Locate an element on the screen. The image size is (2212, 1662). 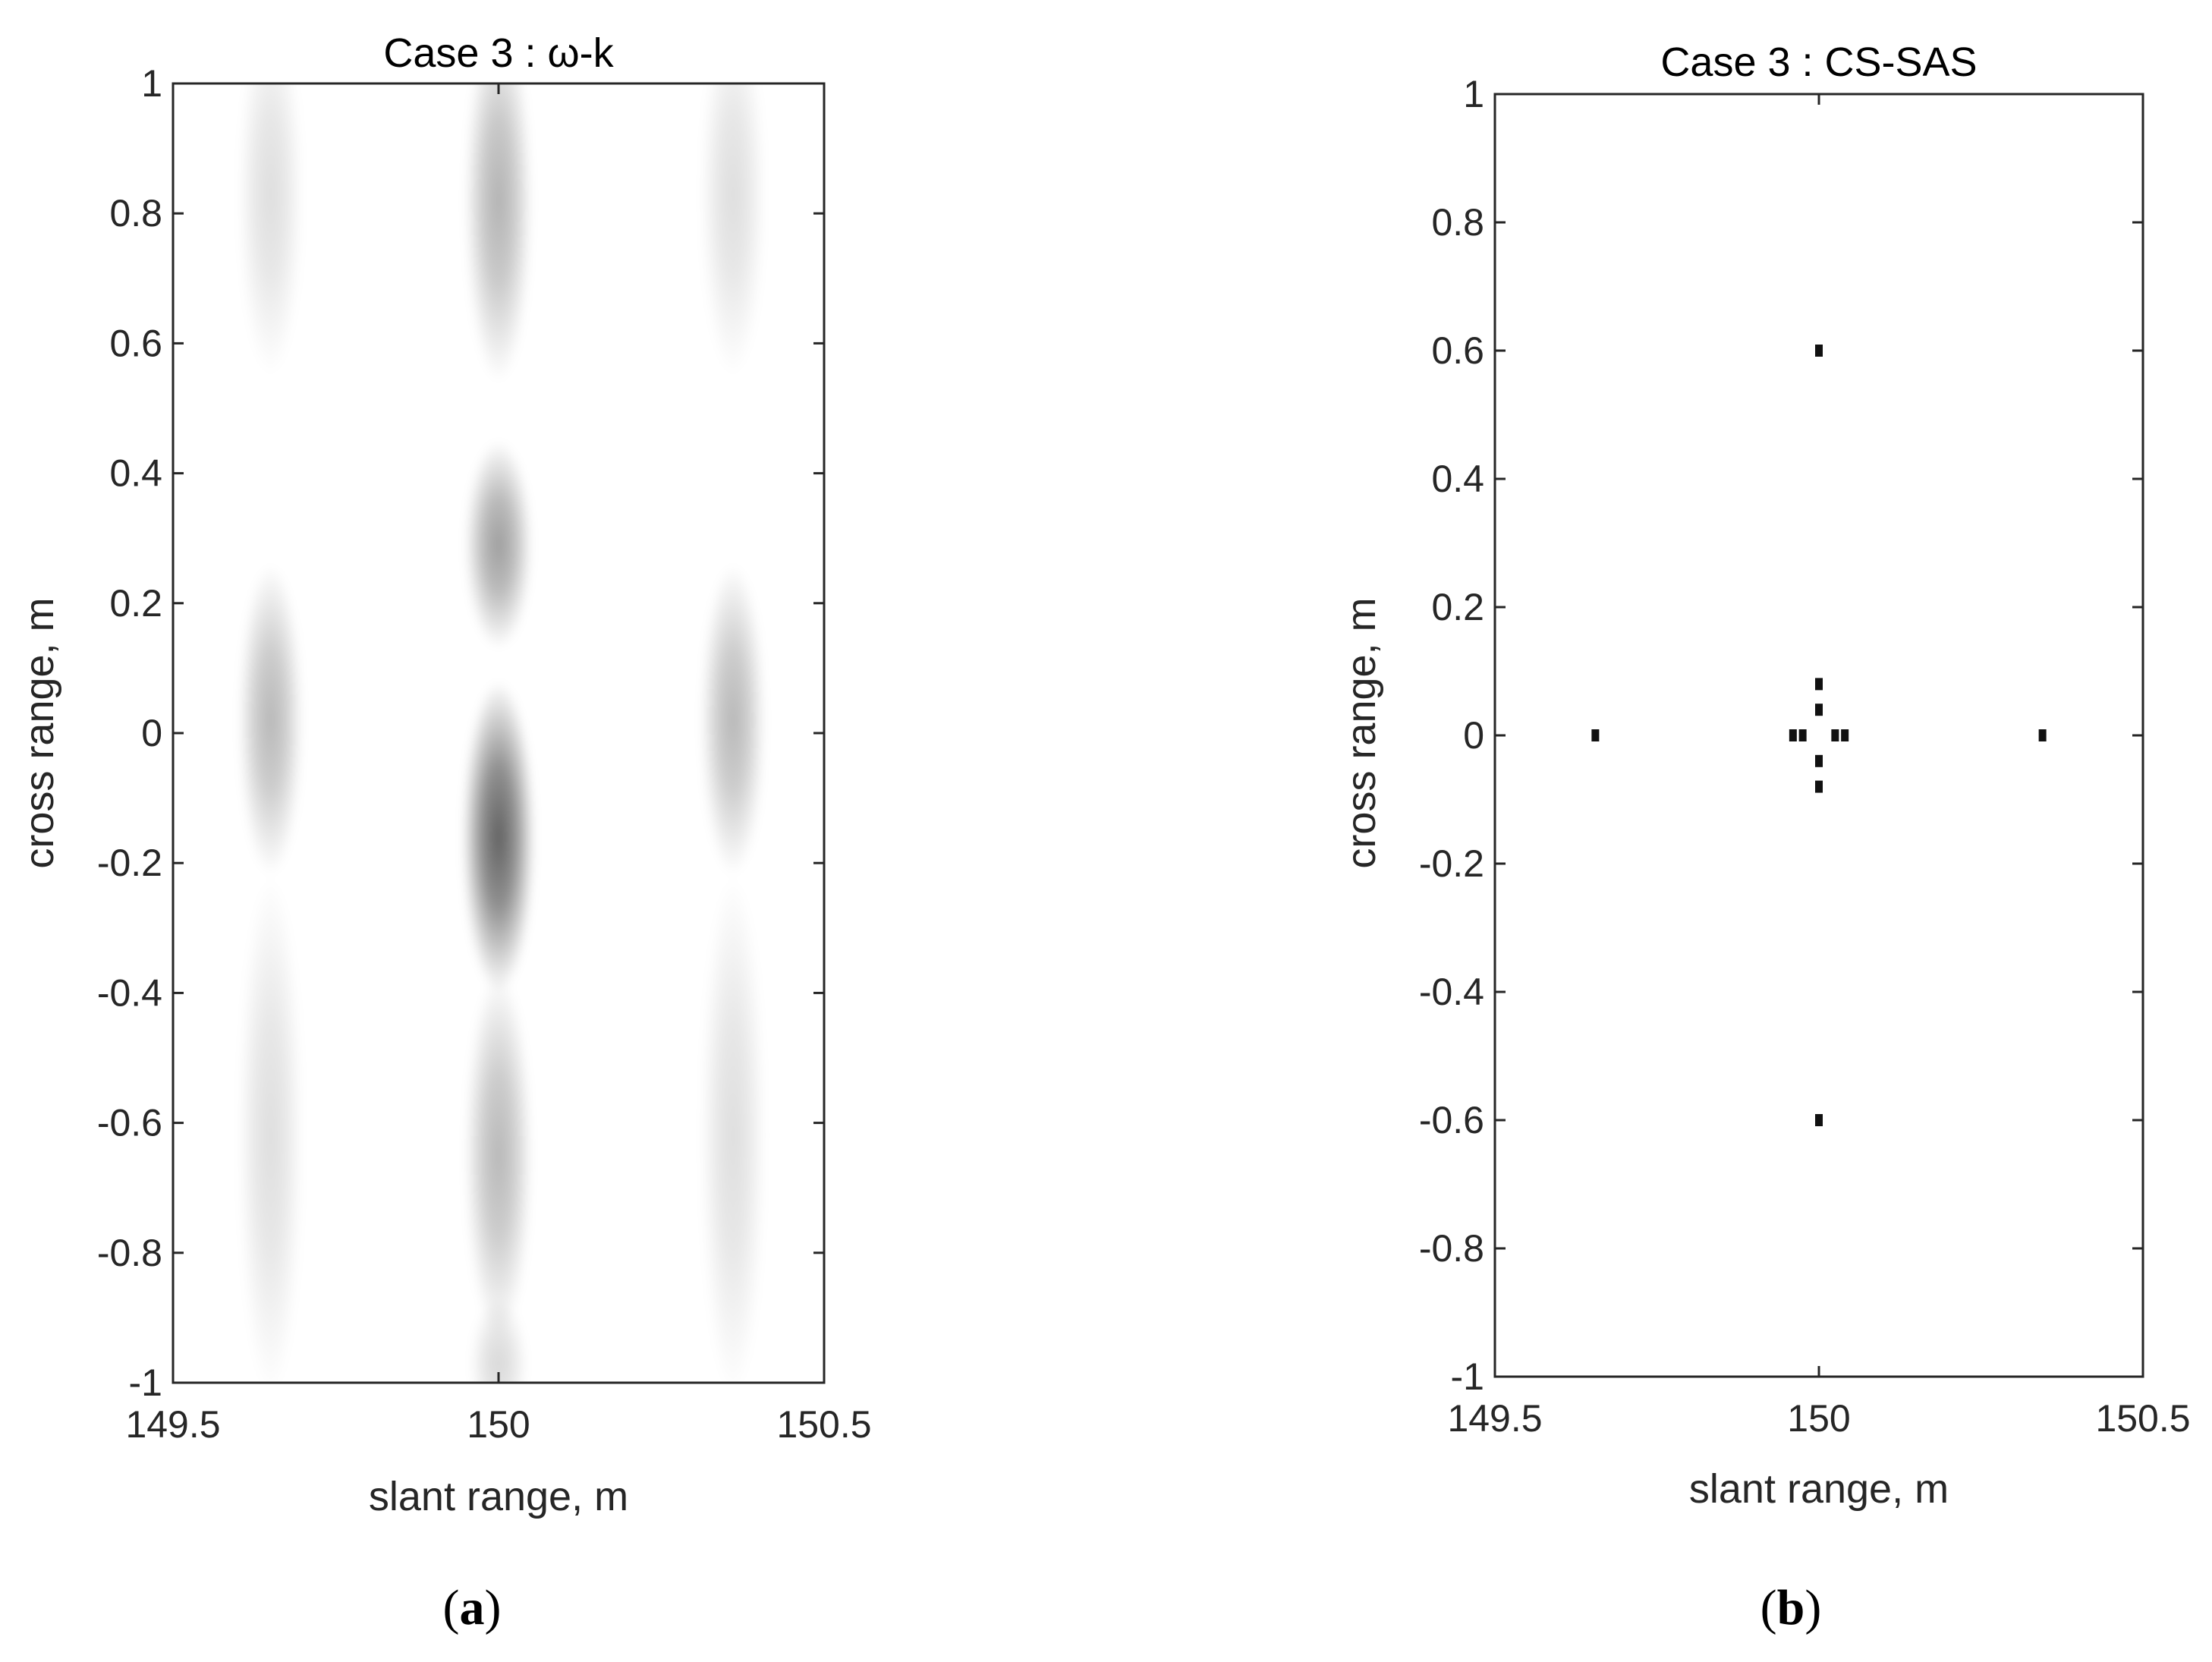
panel-b-letter: b is located at coordinates (1791, 1607).